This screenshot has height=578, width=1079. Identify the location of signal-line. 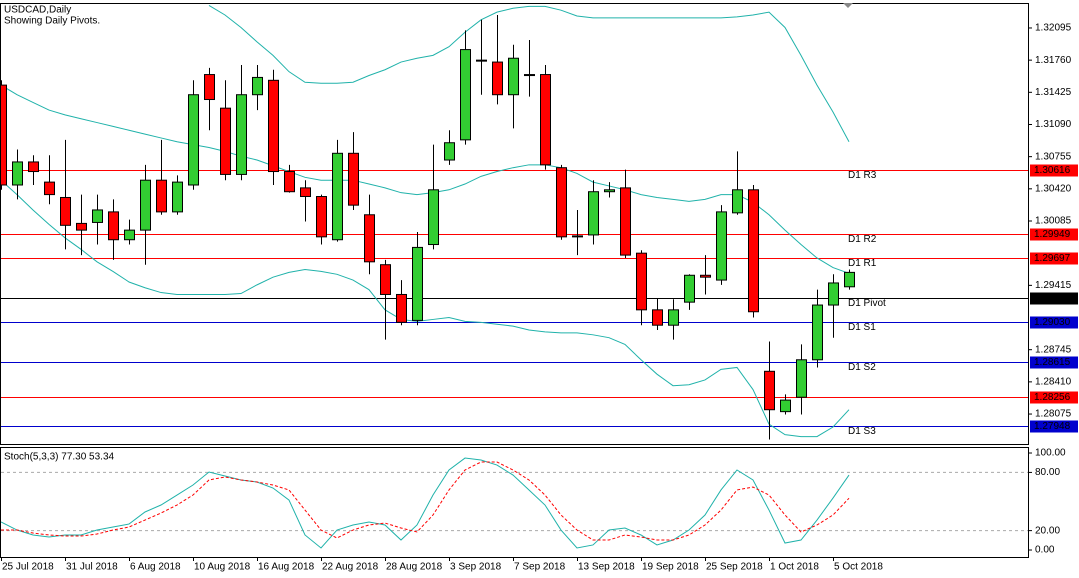
(425, 501).